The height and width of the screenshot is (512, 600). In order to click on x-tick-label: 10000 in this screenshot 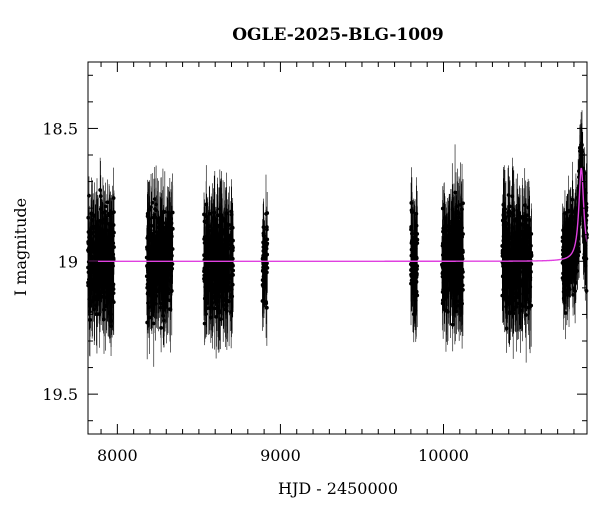, I will do `click(443, 455)`.